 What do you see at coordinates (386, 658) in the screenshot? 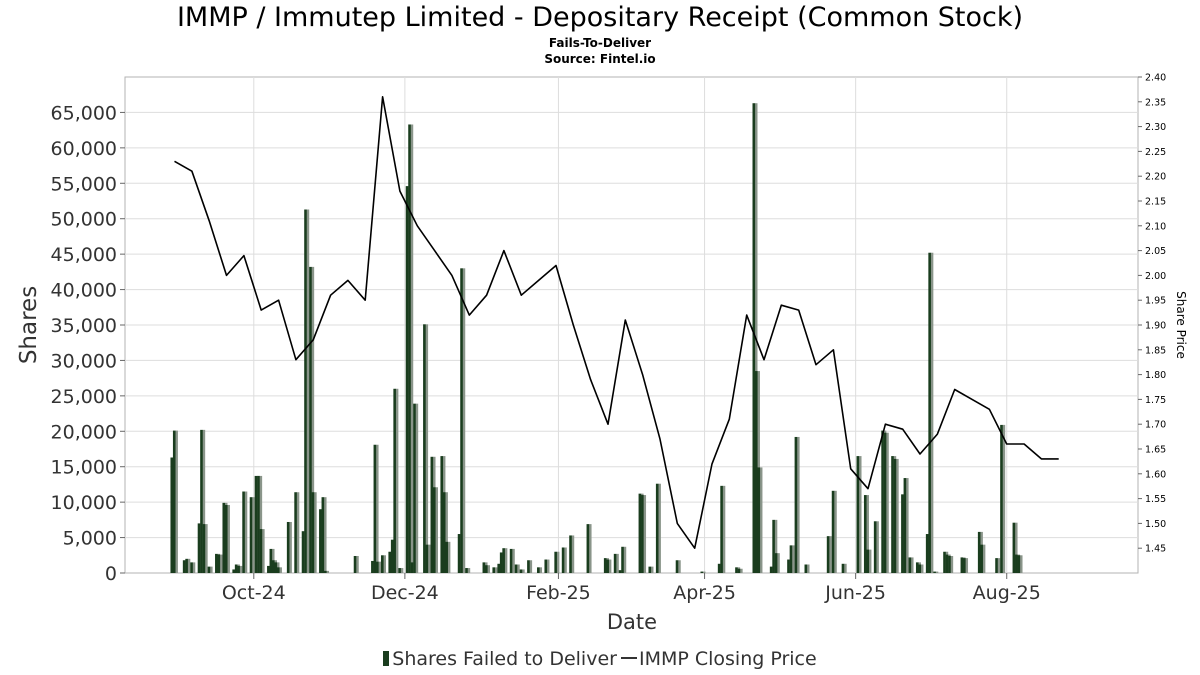
I see `legend-bar-swatch` at bounding box center [386, 658].